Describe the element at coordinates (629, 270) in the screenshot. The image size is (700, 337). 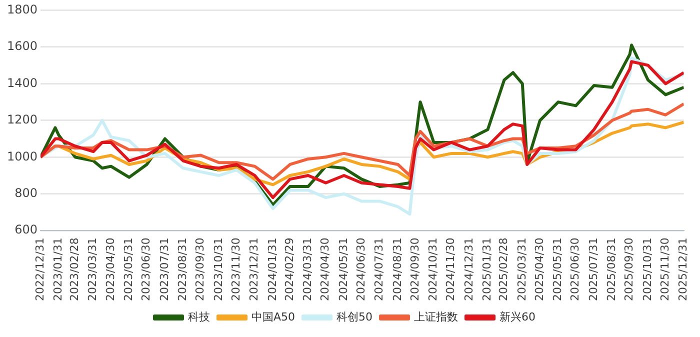
I see `x-tick-label: 2025/09/30` at that location.